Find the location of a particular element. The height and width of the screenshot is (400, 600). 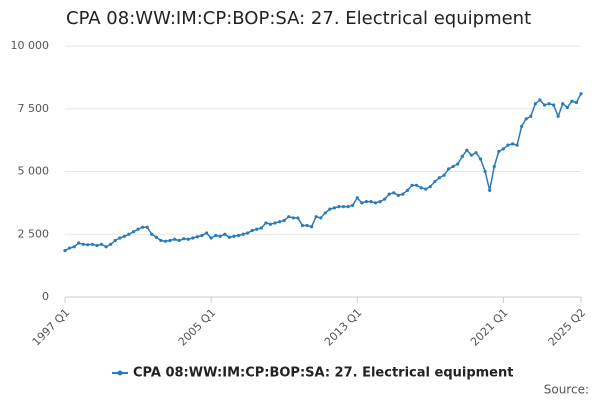

y-tick-label: 10 000 is located at coordinates (30, 45).